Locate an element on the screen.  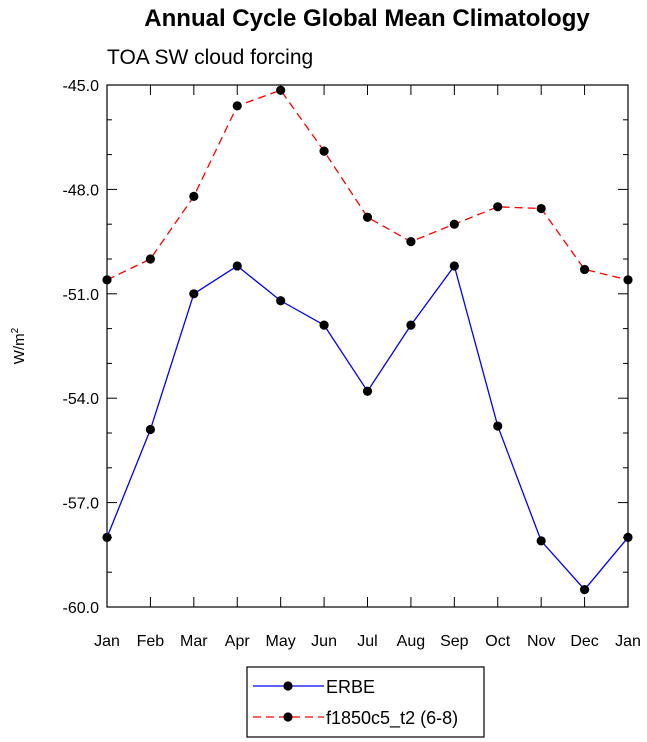
legend-label: ERBE is located at coordinates (350, 687).